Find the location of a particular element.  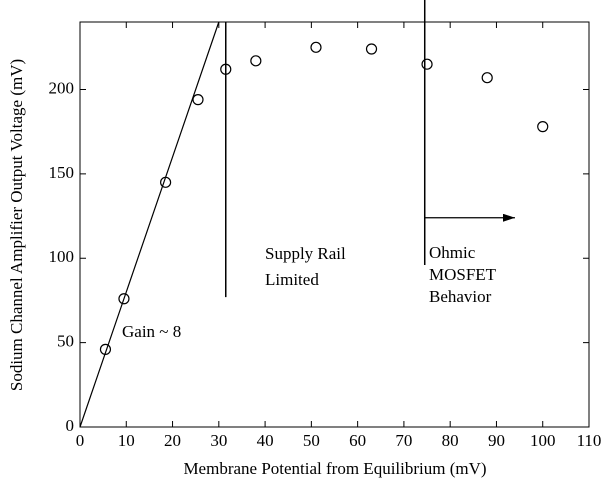

x-tick-label: 70 is located at coordinates (403, 440).